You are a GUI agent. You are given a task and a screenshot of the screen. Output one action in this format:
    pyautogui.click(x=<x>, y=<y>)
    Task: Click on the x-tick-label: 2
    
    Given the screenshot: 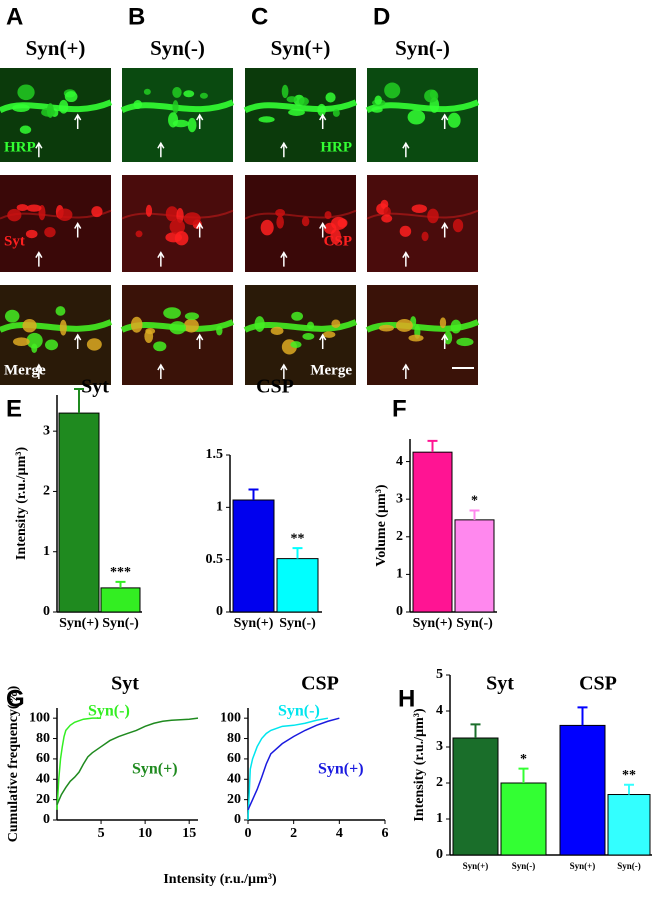 What is the action you would take?
    pyautogui.click(x=293, y=833)
    